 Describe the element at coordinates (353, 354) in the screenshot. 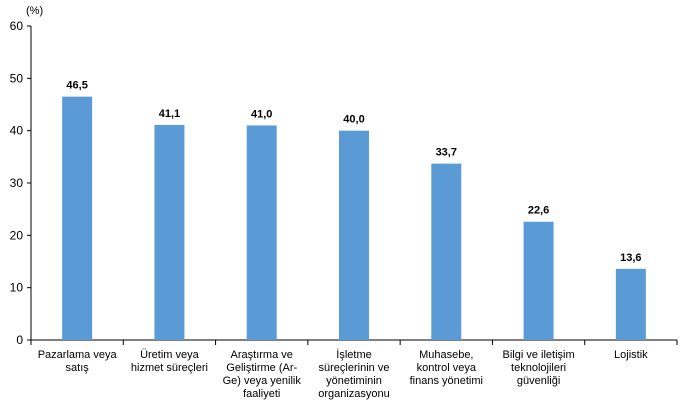

I see `x-tick-label: İşletme` at that location.